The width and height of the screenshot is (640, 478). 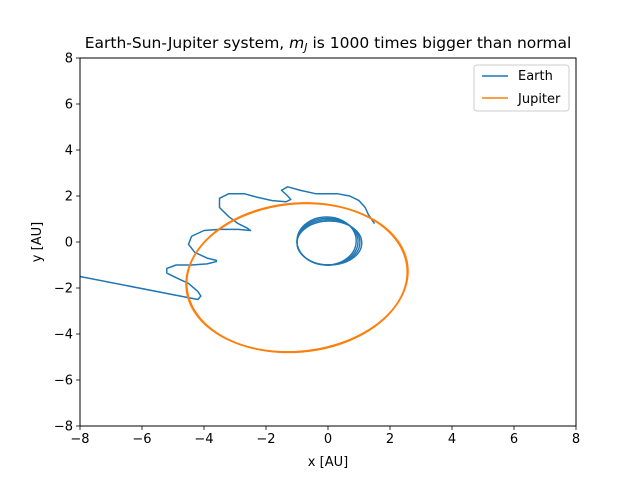 I want to click on legend-earth-label: Earth, so click(x=535, y=76).